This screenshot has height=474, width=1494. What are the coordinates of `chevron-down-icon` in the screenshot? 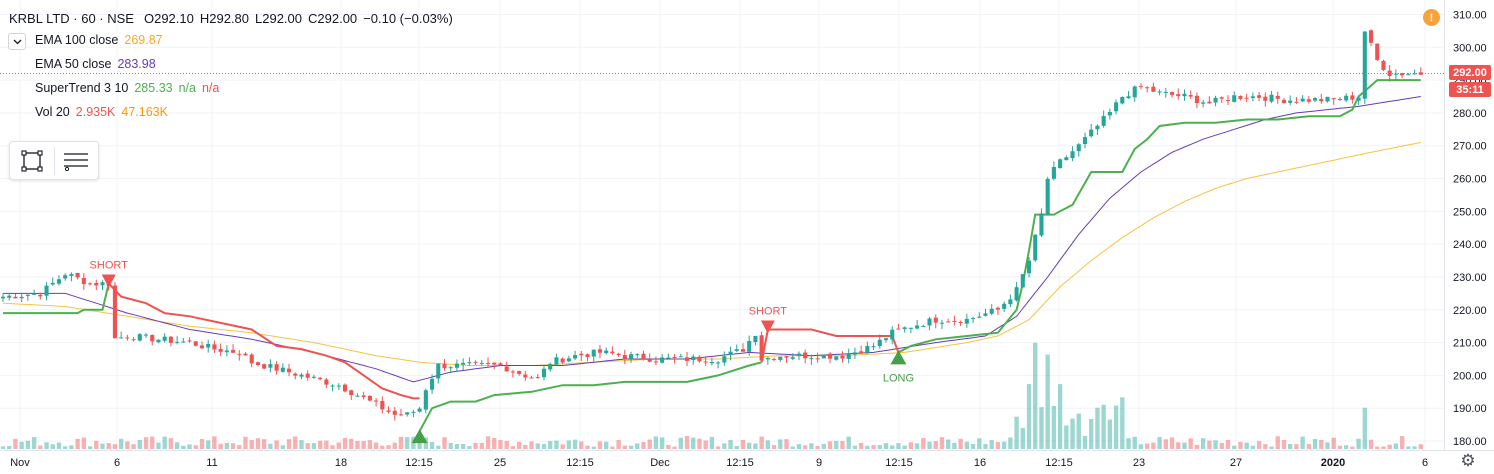 It's located at (17, 41).